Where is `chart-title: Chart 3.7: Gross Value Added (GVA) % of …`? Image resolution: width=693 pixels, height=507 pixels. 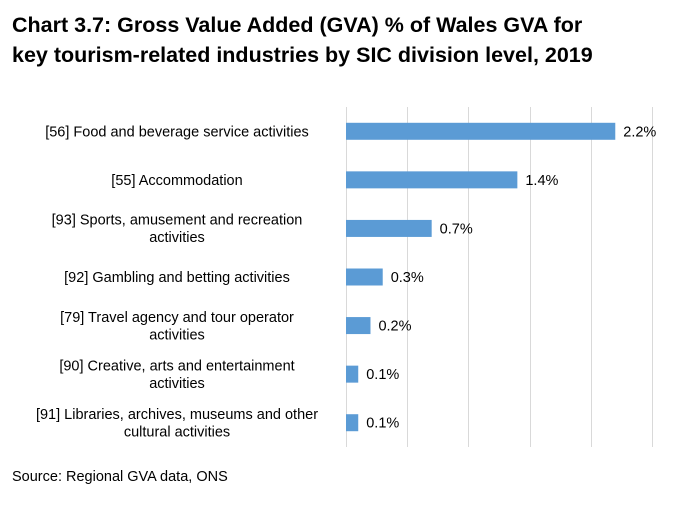 chart-title: Chart 3.7: Gross Value Added (GVA) % of … is located at coordinates (349, 40).